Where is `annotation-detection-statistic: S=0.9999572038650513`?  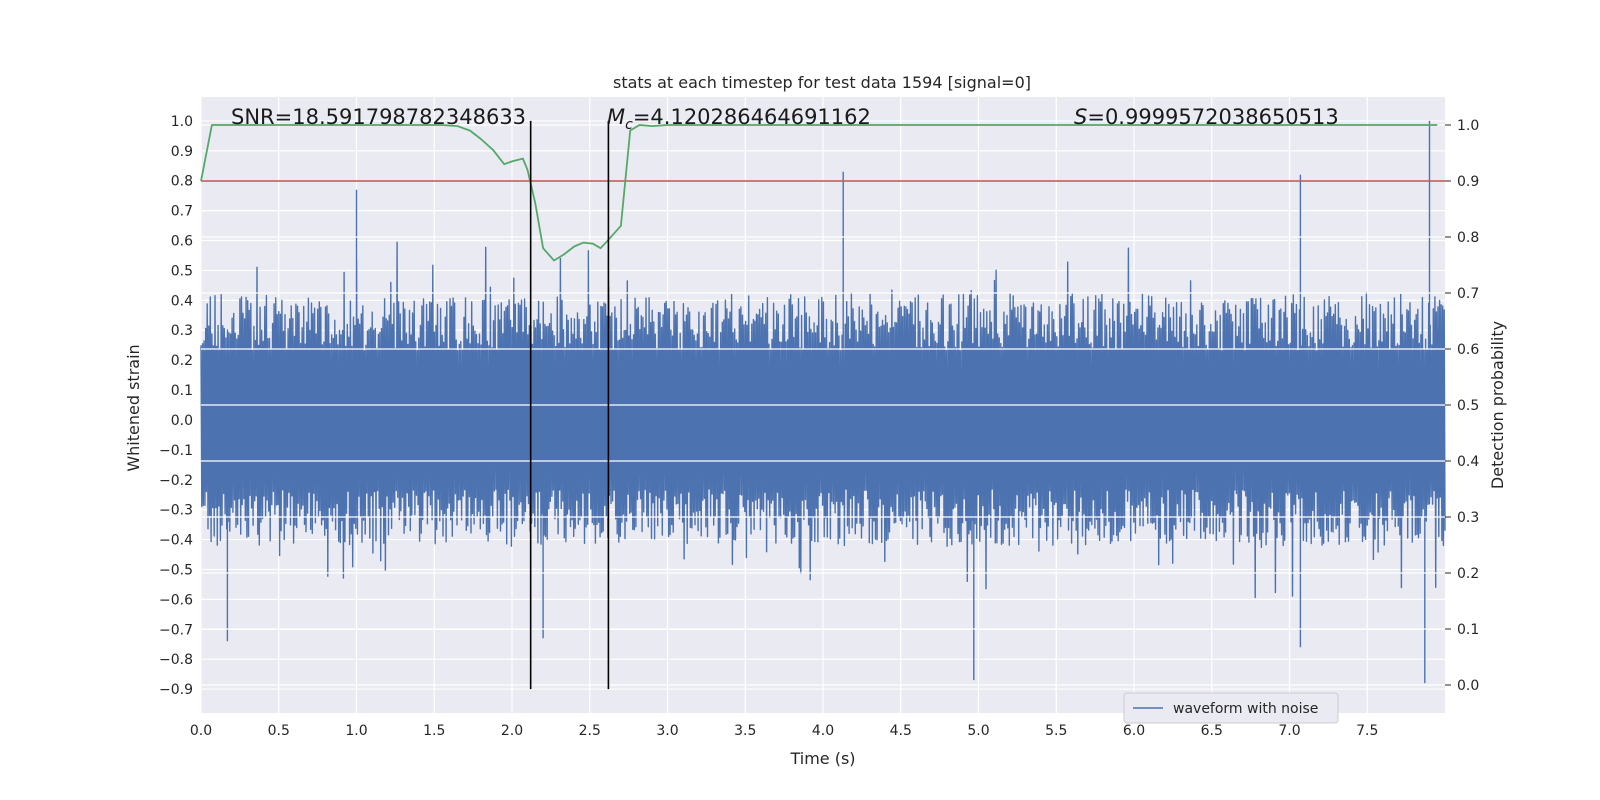 annotation-detection-statistic: S=0.9999572038650513 is located at coordinates (1206, 117).